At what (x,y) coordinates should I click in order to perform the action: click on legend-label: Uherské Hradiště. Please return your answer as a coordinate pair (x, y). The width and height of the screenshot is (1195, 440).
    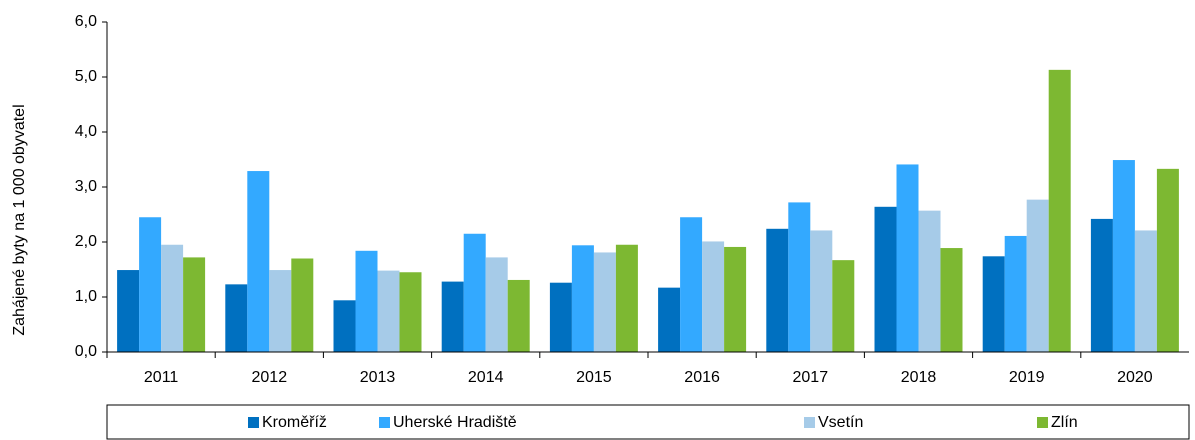
    Looking at the image, I should click on (455, 422).